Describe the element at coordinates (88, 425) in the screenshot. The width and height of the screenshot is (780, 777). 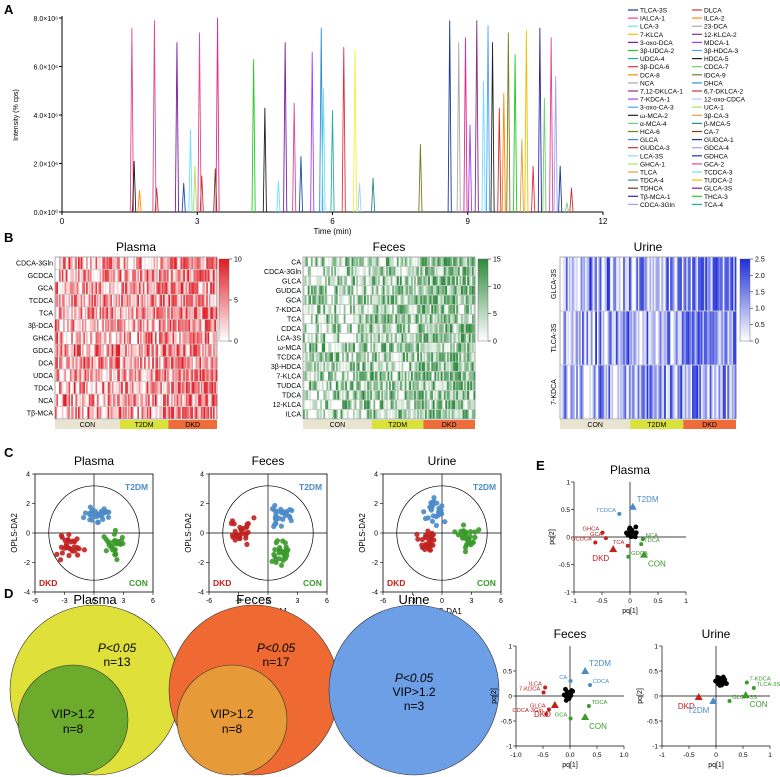
I see `group-bar-label: CON` at that location.